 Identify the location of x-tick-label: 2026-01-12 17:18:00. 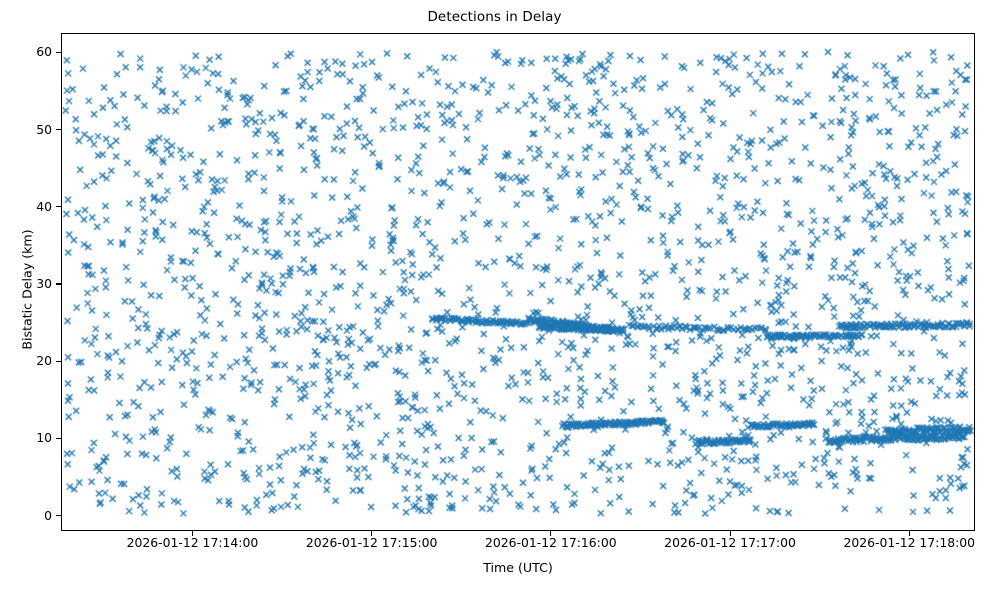
(909, 542).